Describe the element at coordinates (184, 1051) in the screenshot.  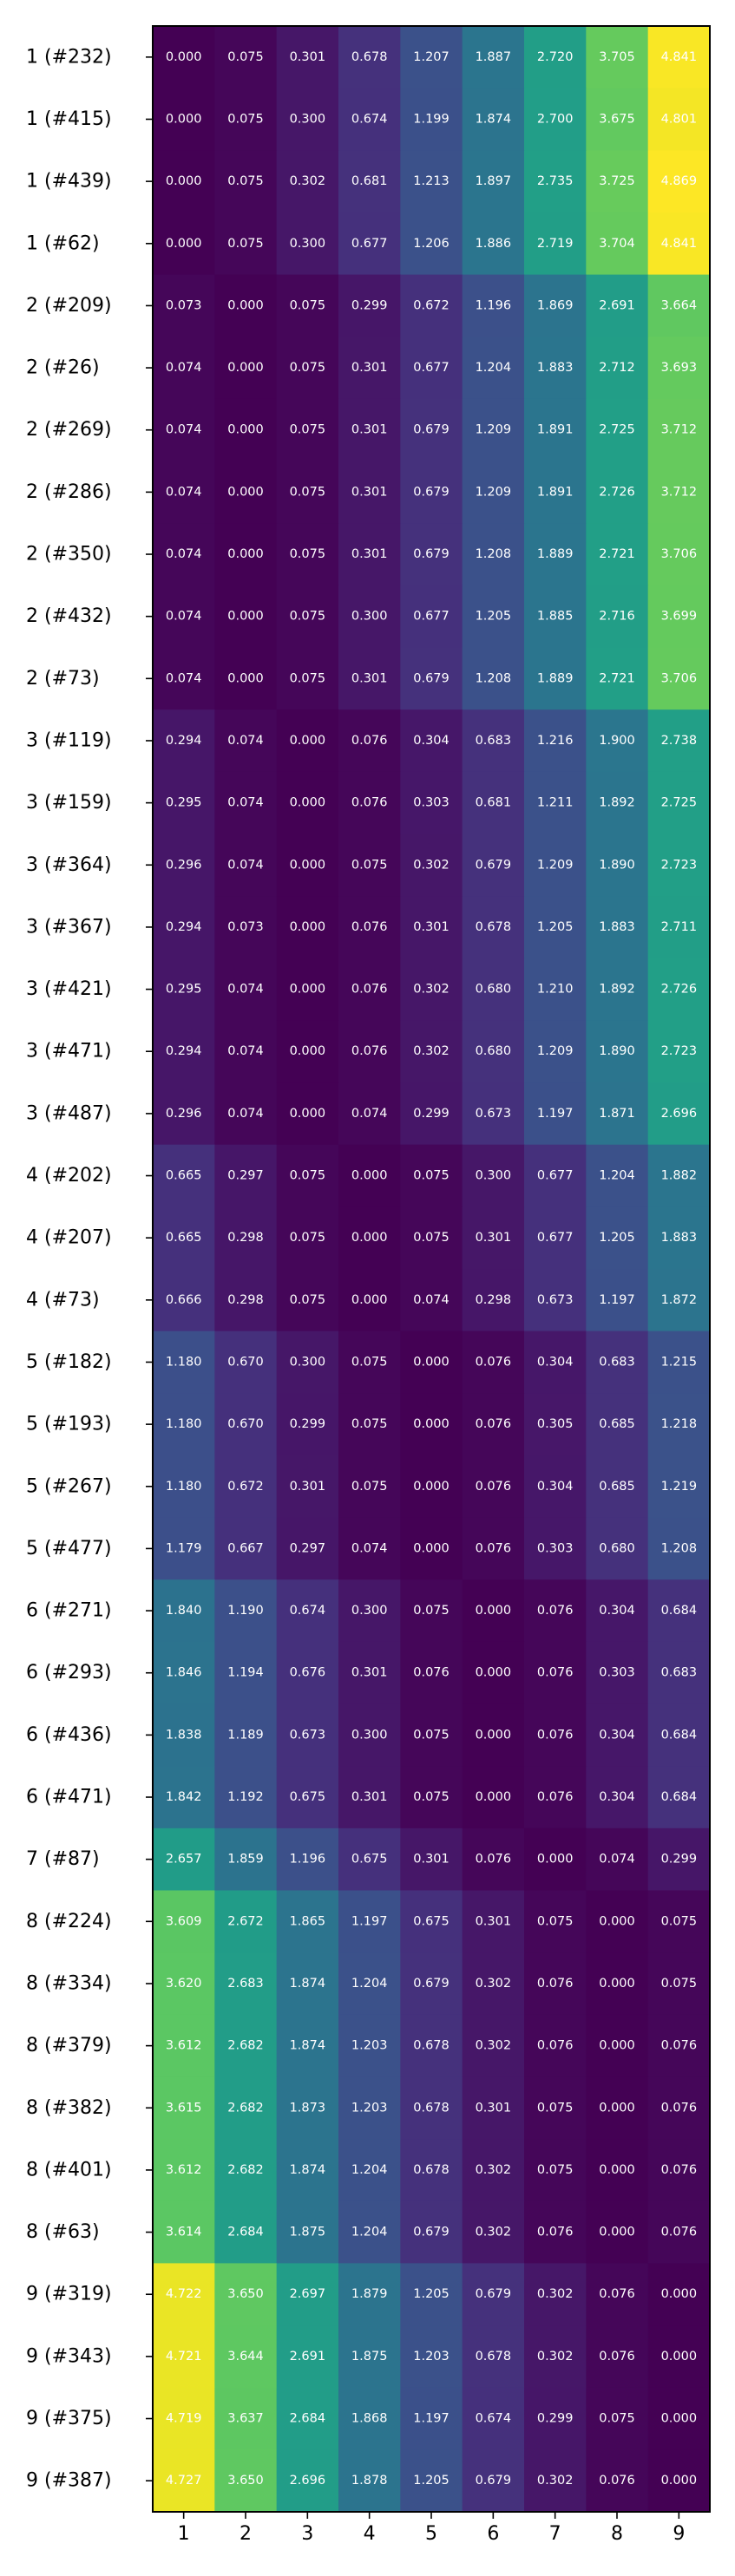
I see `cell-value-label: 0.294` at that location.